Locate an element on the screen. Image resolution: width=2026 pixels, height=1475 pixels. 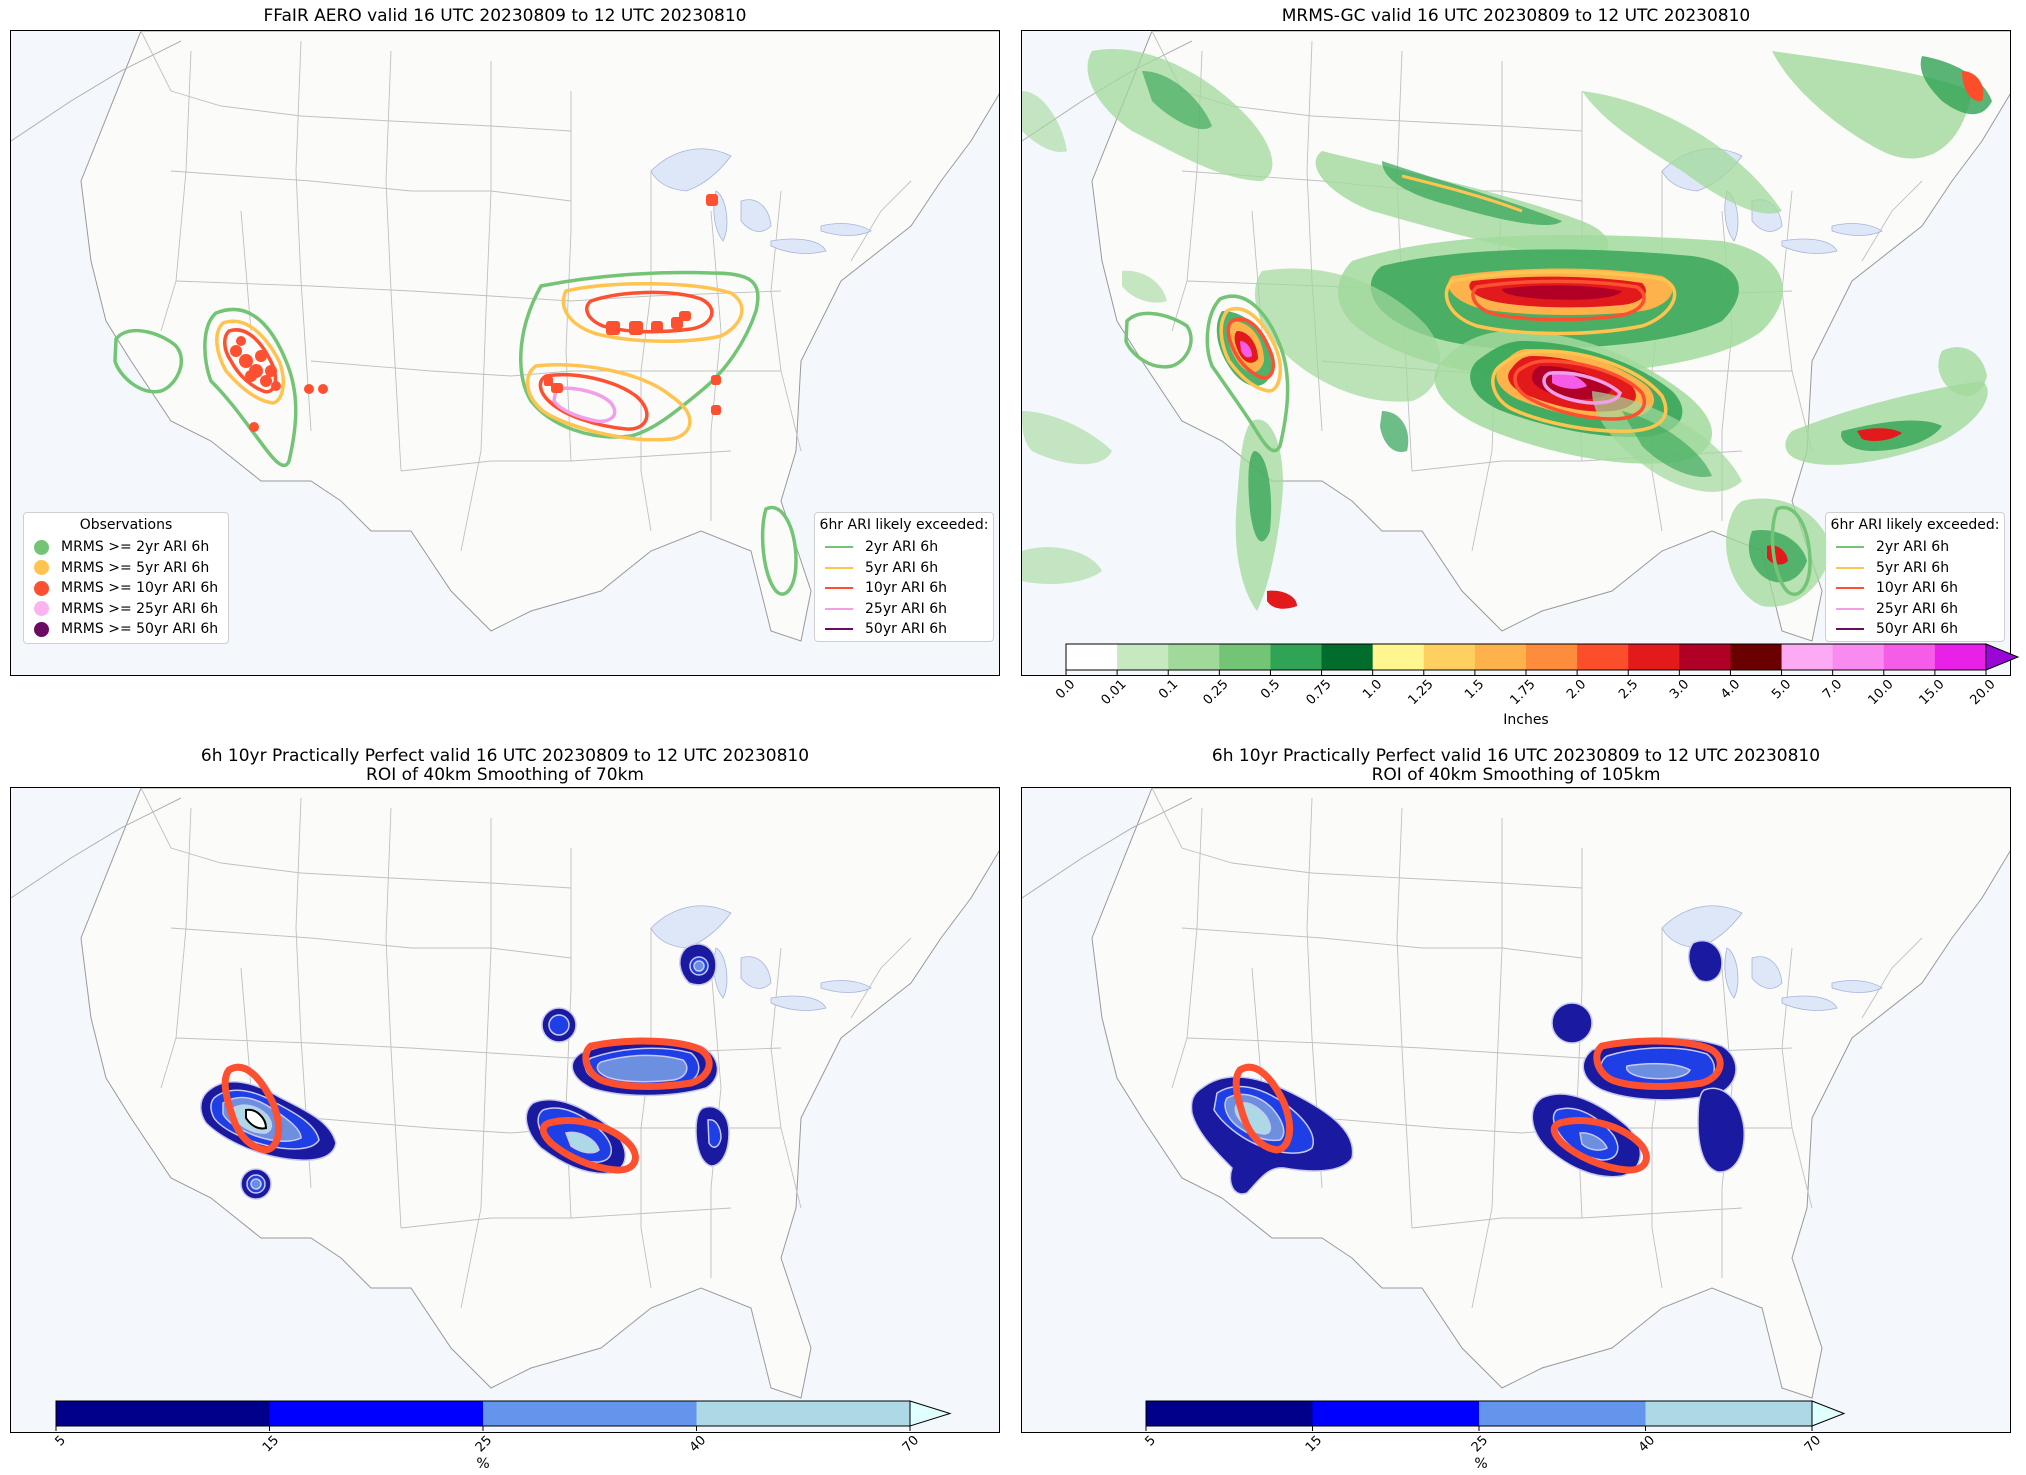
ari-legend-title: 6hr ARI likely exceeded: is located at coordinates (904, 525).